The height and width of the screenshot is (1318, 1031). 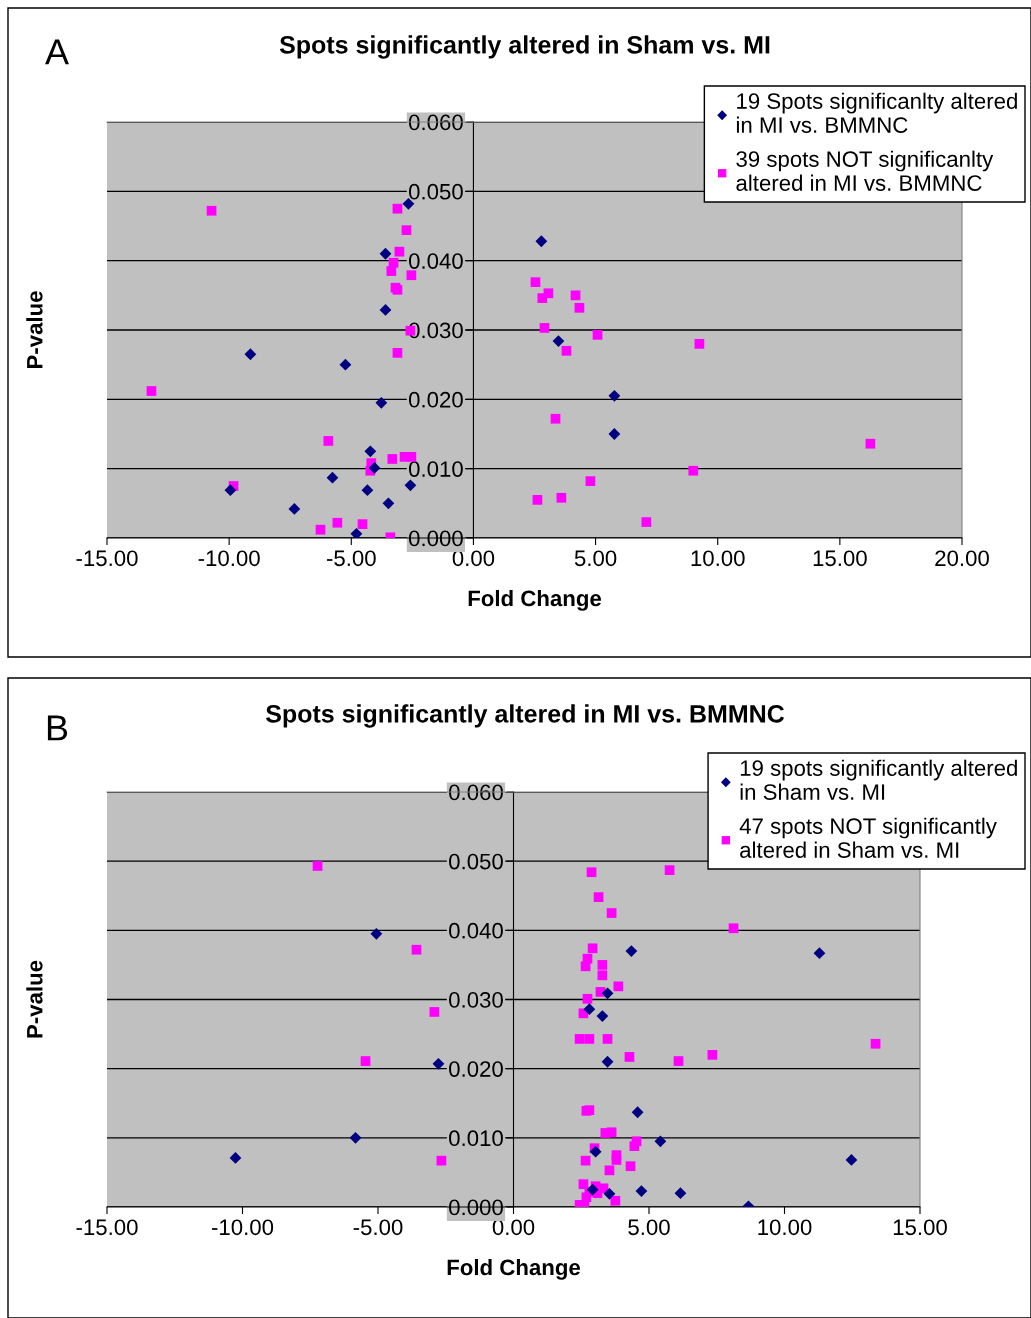 I want to click on chart-title: Spots significantly altered in Sham vs. MI, so click(x=524, y=47).